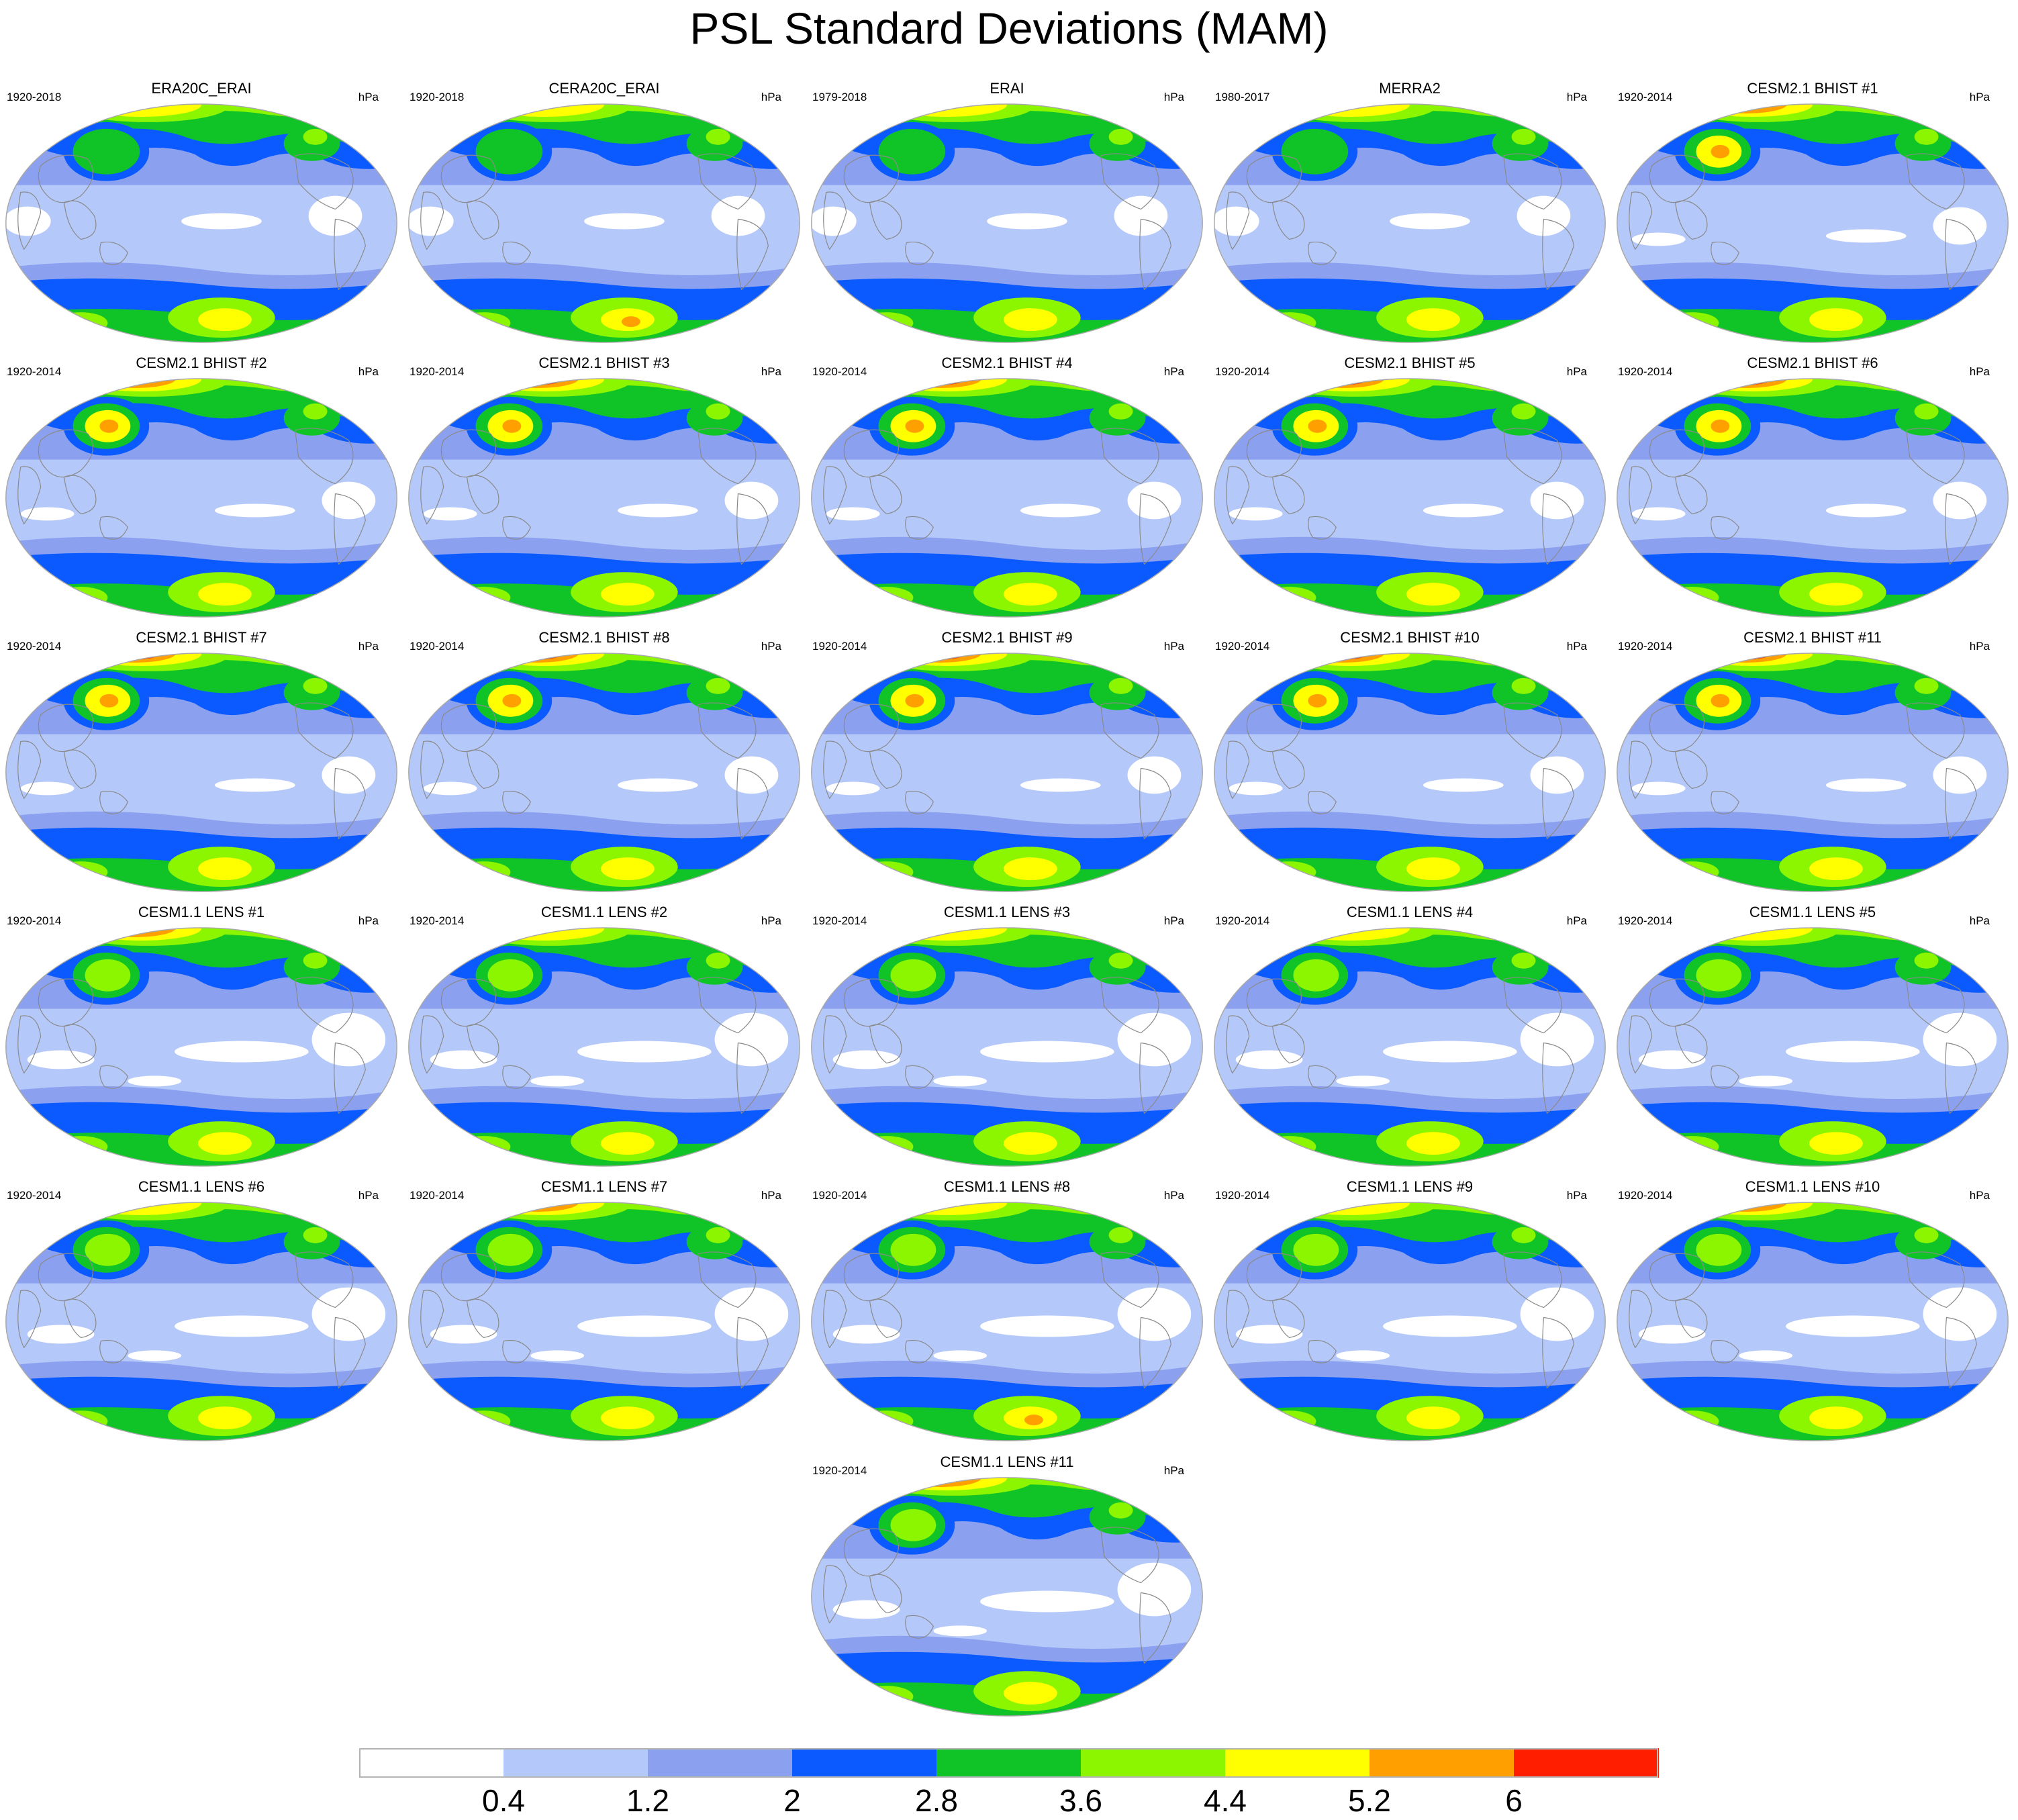  Describe the element at coordinates (1409, 1311) in the screenshot. I see `map-panel: CESM1.1 LENS #9 1920-2014 hPa` at that location.